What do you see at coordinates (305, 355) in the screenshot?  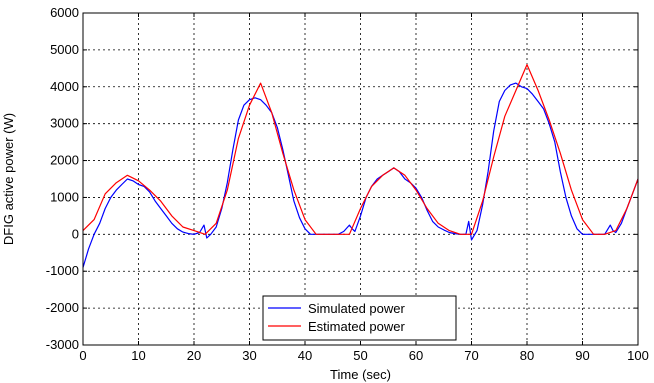 I see `x-tick-label: 40` at bounding box center [305, 355].